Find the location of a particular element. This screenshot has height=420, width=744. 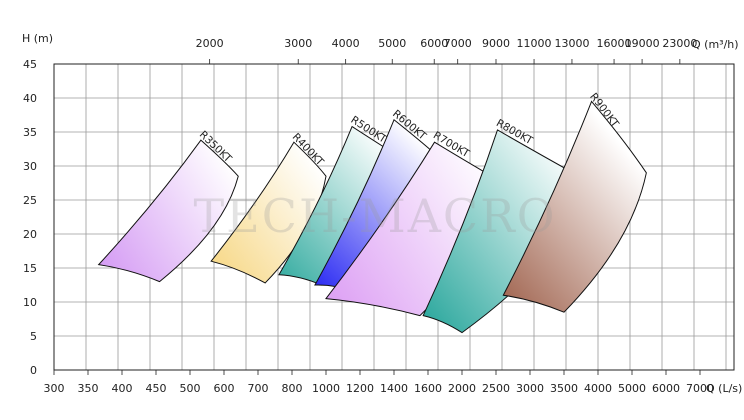

y-axis-label: H (m) is located at coordinates (37, 38).